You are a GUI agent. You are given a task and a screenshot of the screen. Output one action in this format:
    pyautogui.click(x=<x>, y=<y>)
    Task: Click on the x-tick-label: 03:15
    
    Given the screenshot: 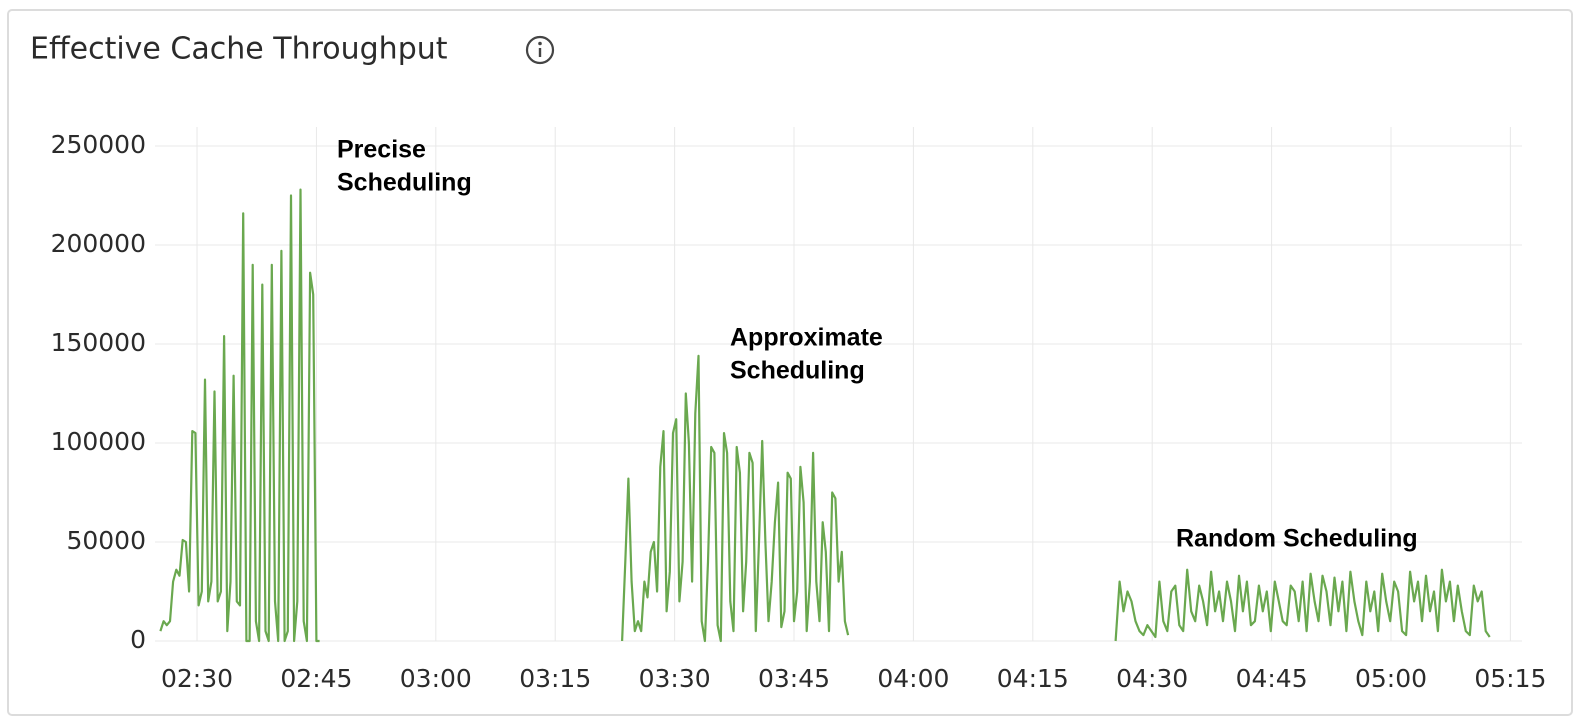 What is the action you would take?
    pyautogui.click(x=555, y=678)
    